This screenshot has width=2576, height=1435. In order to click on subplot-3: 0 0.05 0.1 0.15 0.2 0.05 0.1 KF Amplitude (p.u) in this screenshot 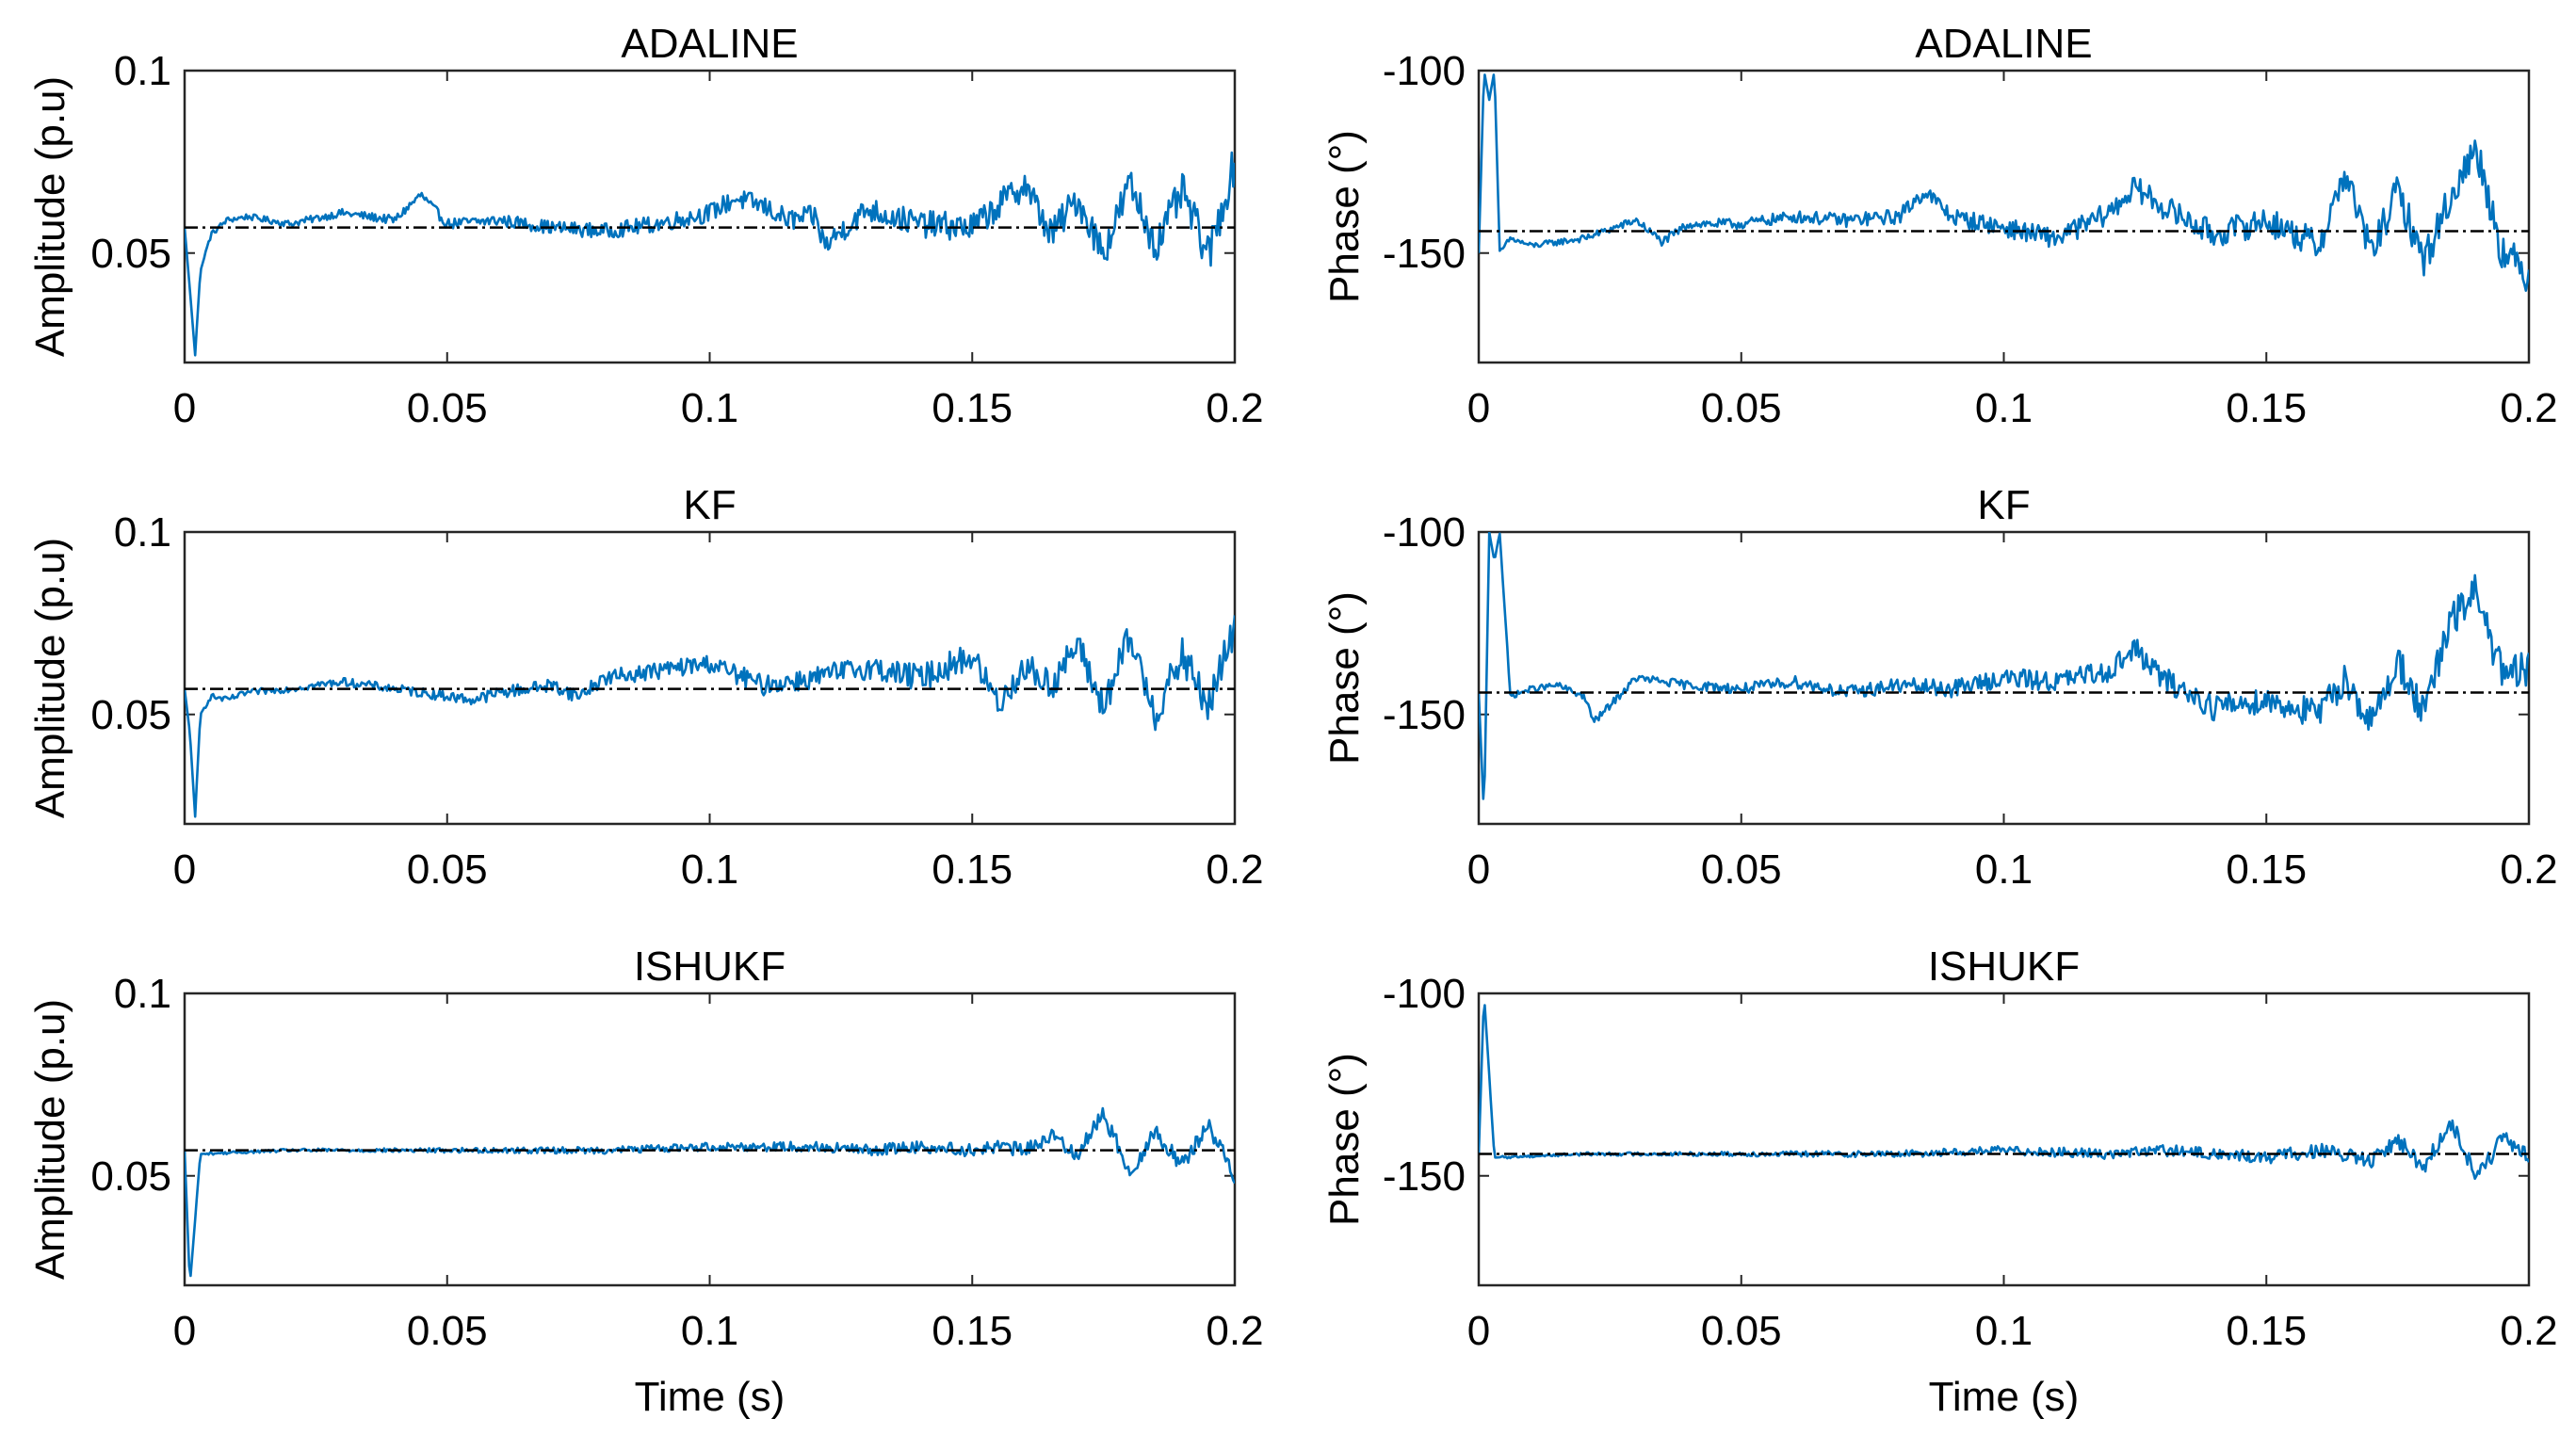, I will do `click(645, 687)`.